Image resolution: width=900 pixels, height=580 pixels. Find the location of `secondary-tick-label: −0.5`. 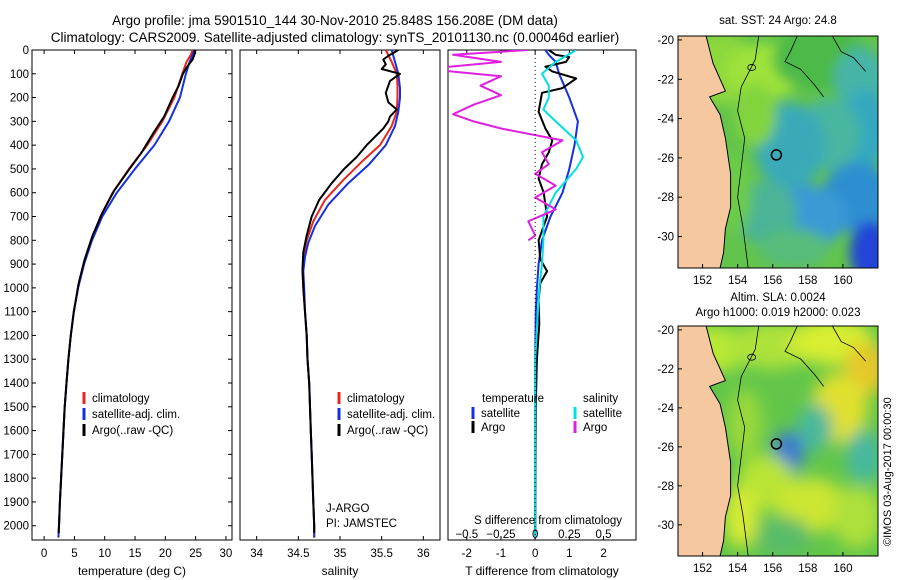

secondary-tick-label: −0.5 is located at coordinates (466, 535).